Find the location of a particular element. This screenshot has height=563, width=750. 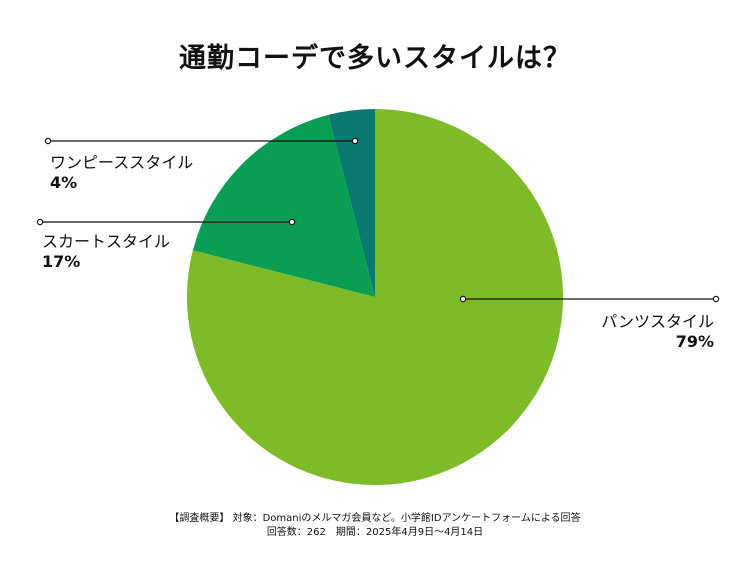

slice-value-skirt: 17% is located at coordinates (61, 261).